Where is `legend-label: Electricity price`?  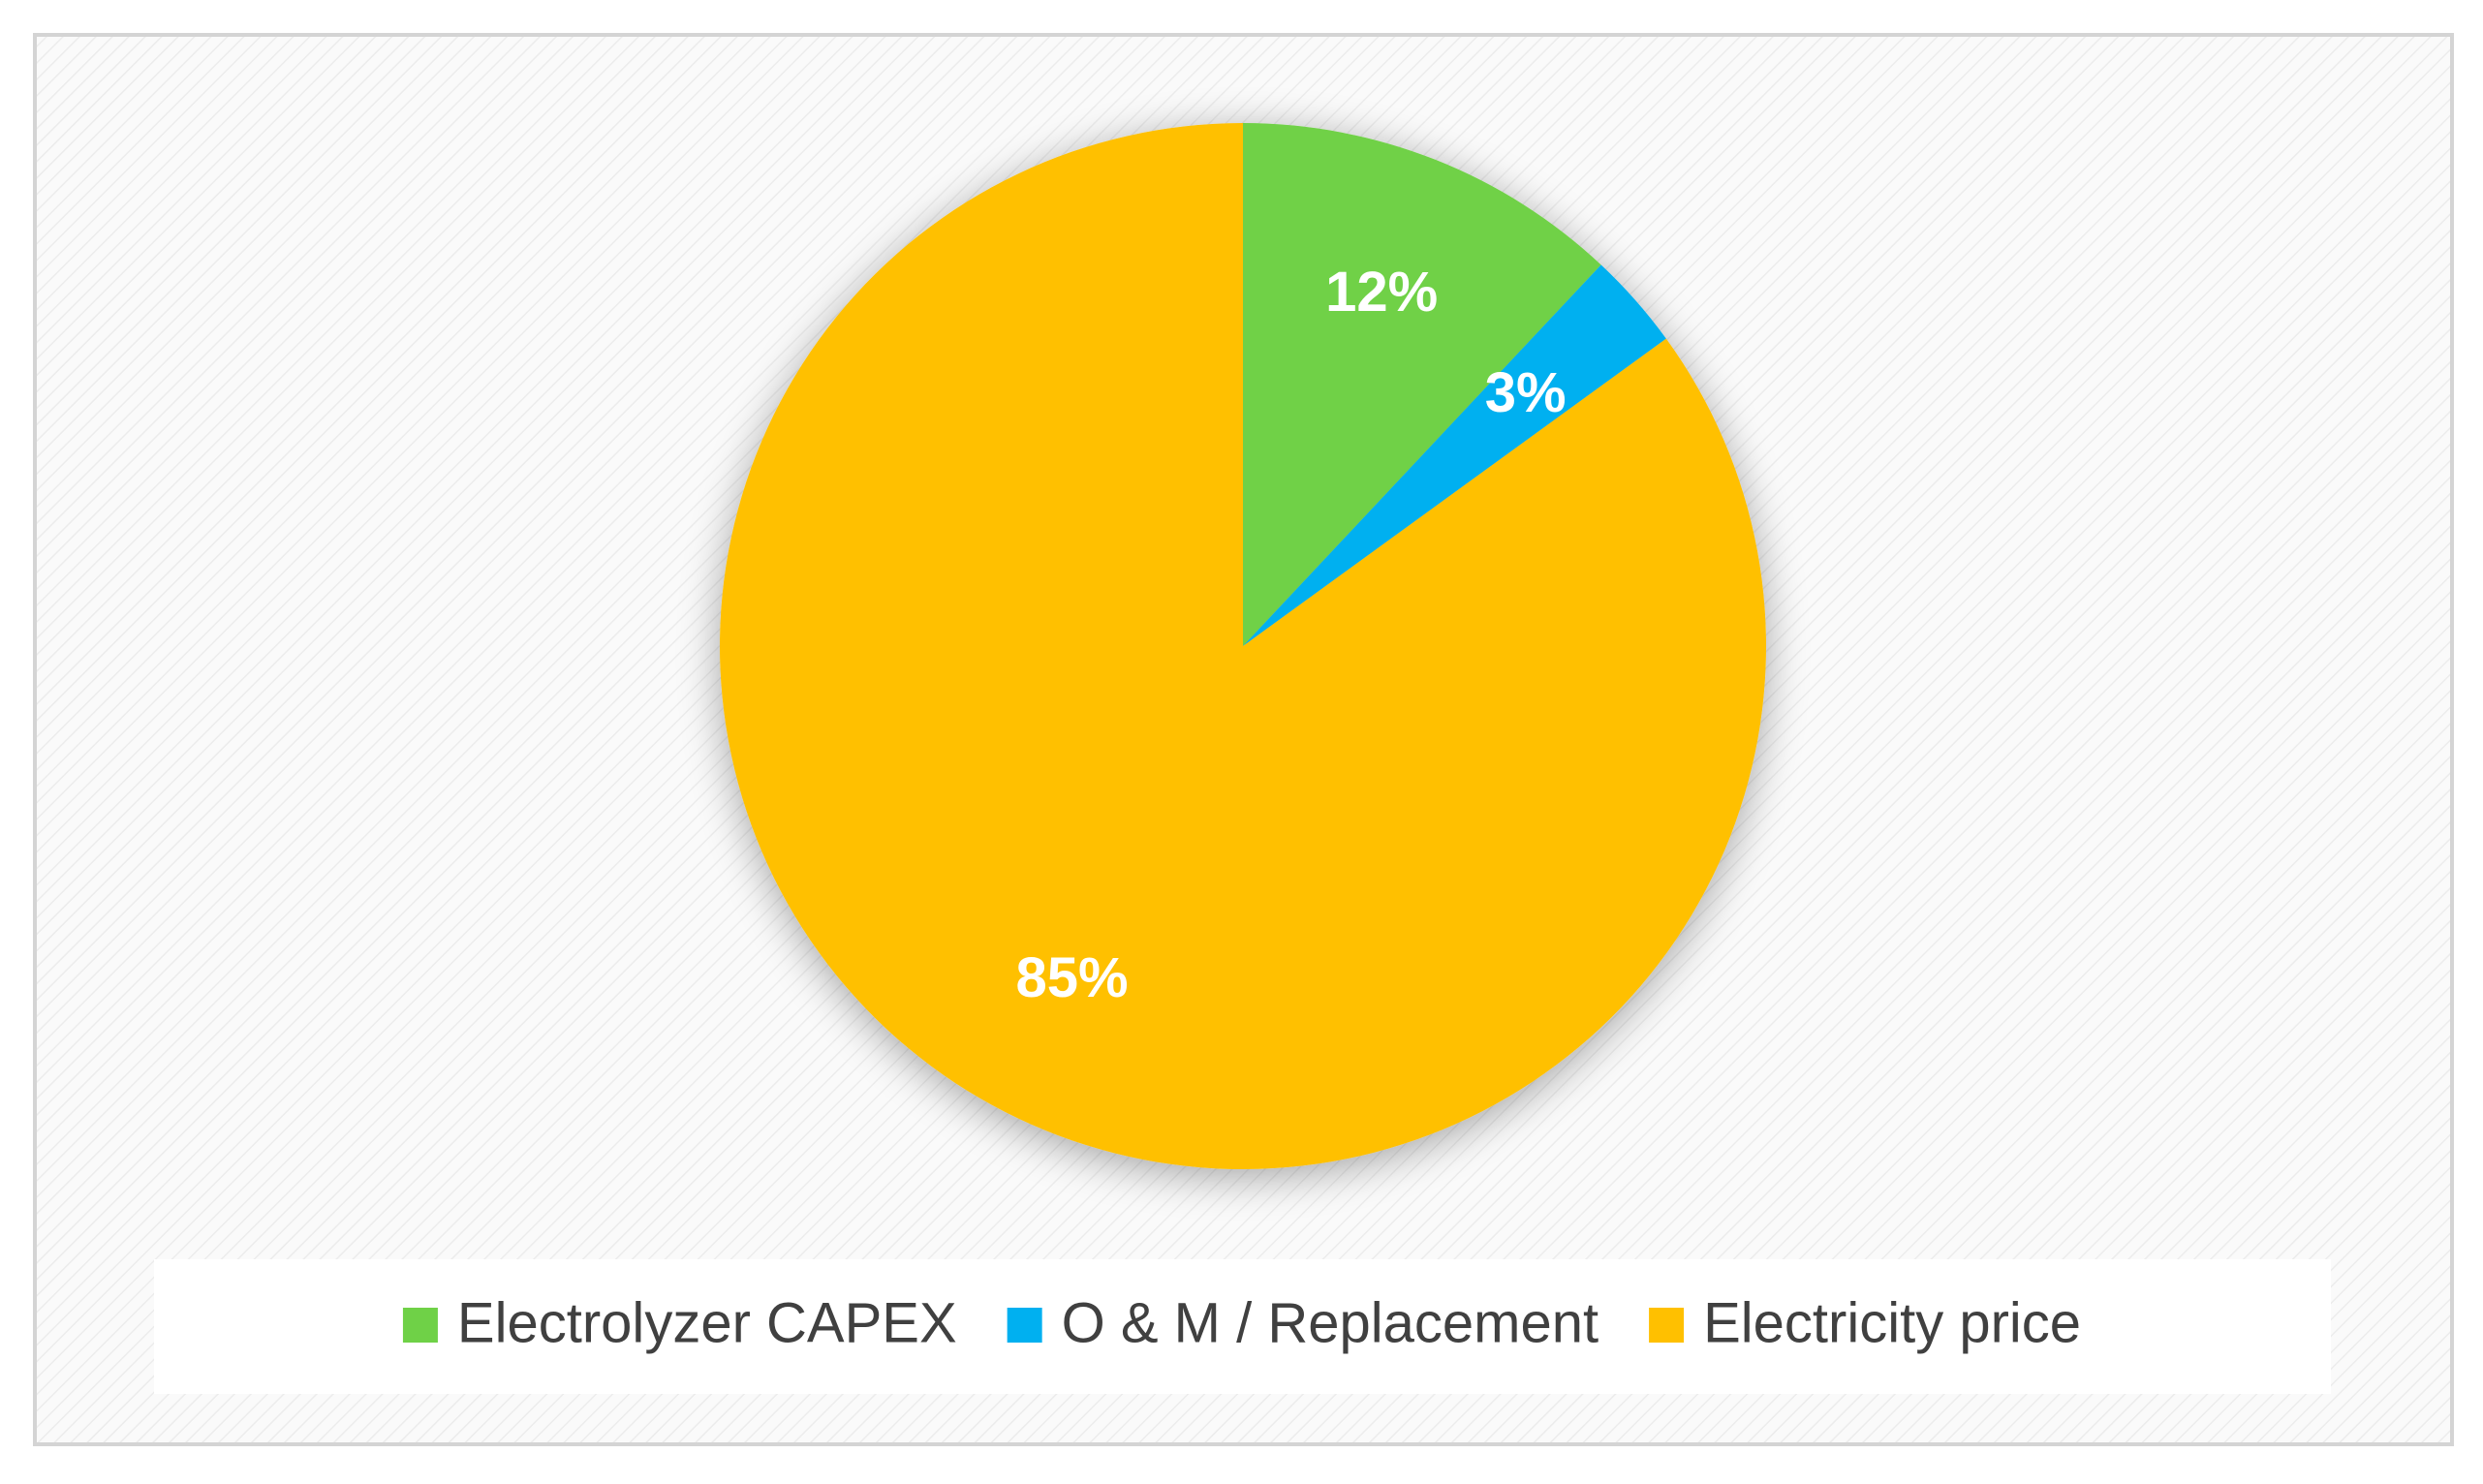 legend-label: Electricity price is located at coordinates (1892, 1322).